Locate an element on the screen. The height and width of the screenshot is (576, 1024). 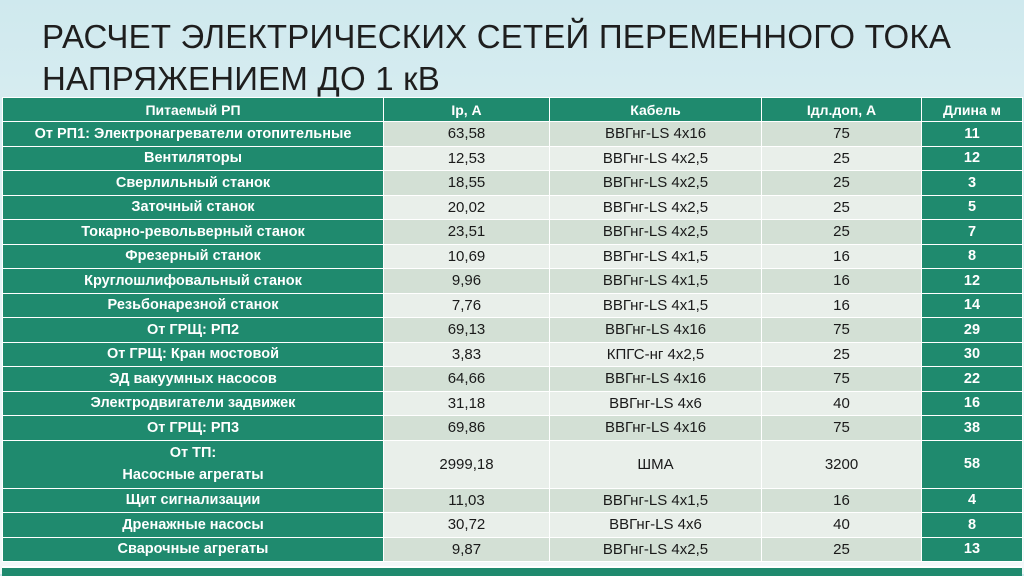
table-row: Щит сигнализации 11,03 ВВГнг-LS 4х1,5 16 4 is located at coordinates (512, 500).